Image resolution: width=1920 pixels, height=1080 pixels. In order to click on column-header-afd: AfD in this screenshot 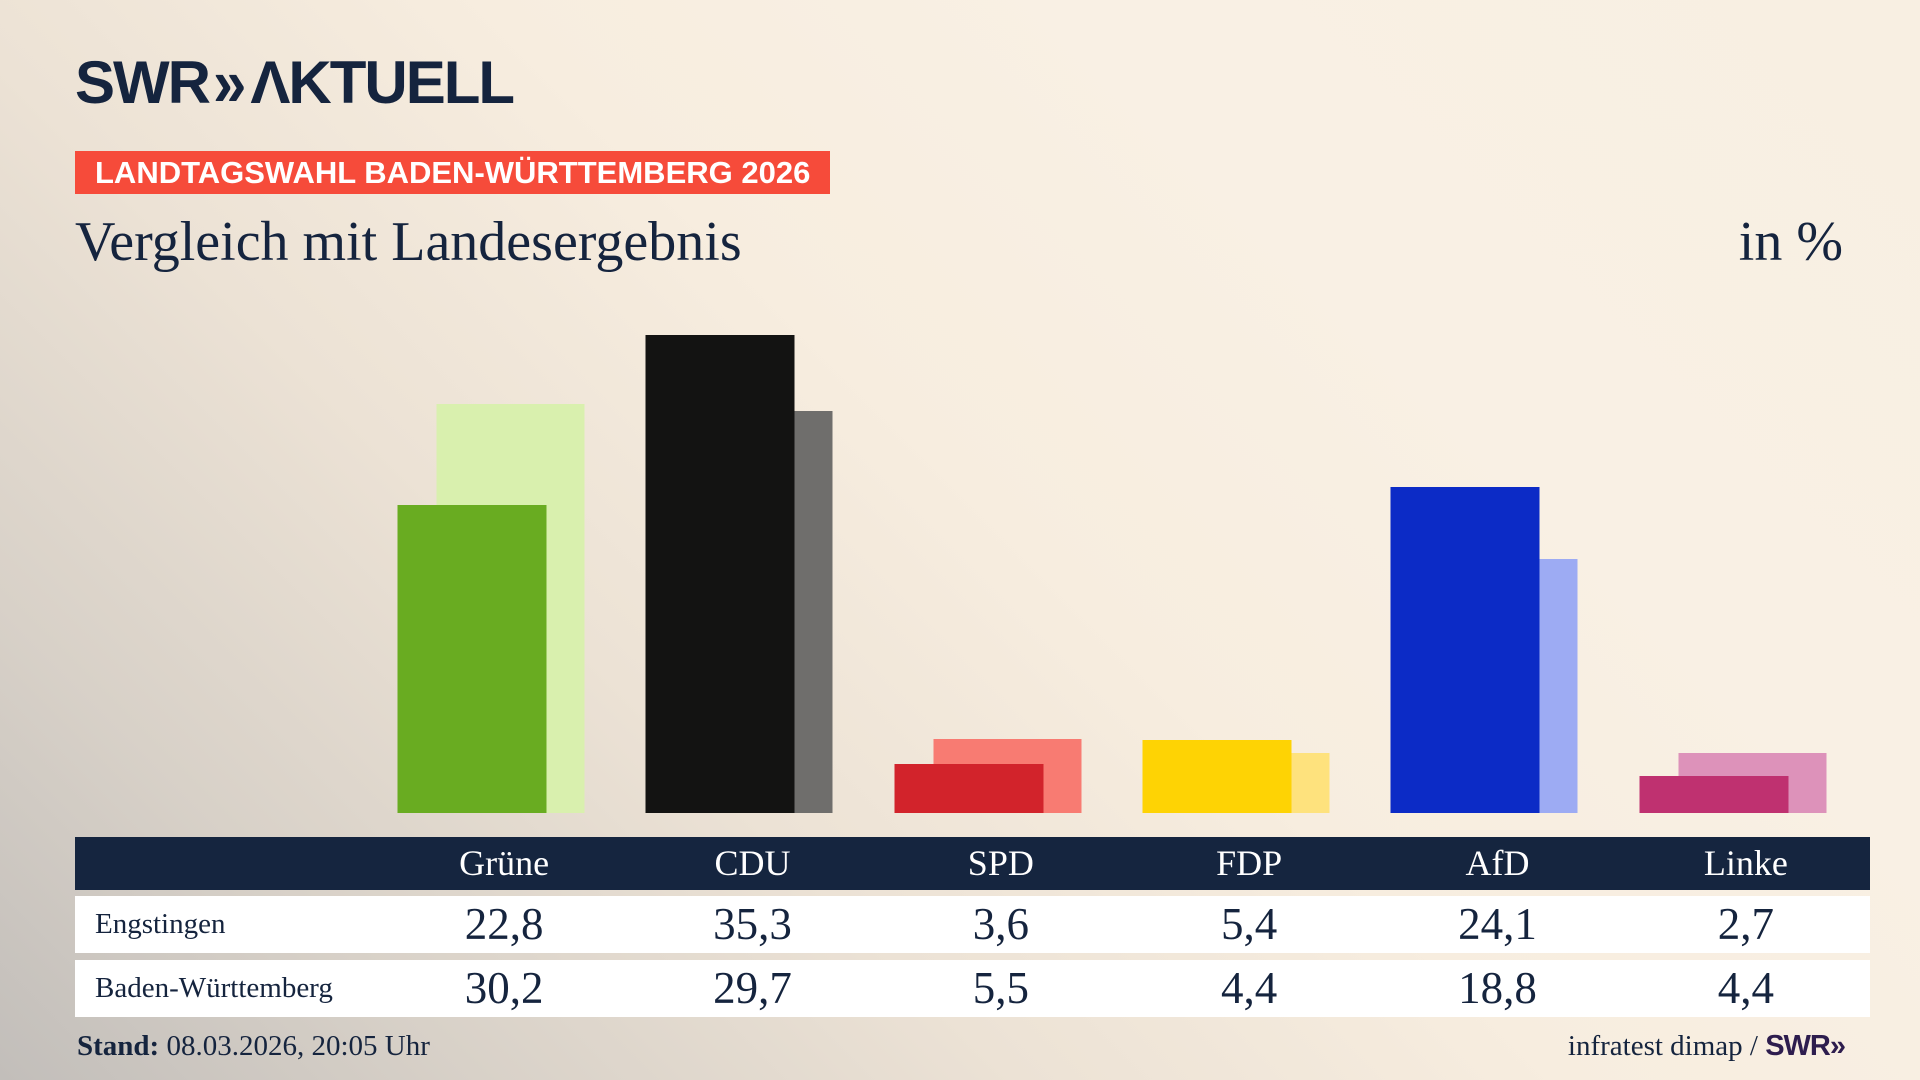, I will do `click(1497, 863)`.